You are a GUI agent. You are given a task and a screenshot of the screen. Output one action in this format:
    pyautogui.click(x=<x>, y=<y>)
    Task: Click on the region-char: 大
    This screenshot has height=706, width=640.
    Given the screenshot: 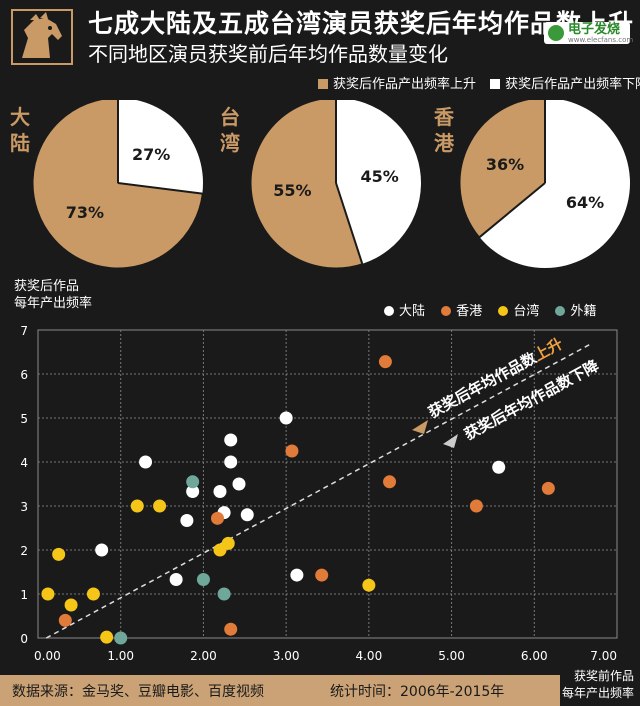 What is the action you would take?
    pyautogui.click(x=20, y=117)
    